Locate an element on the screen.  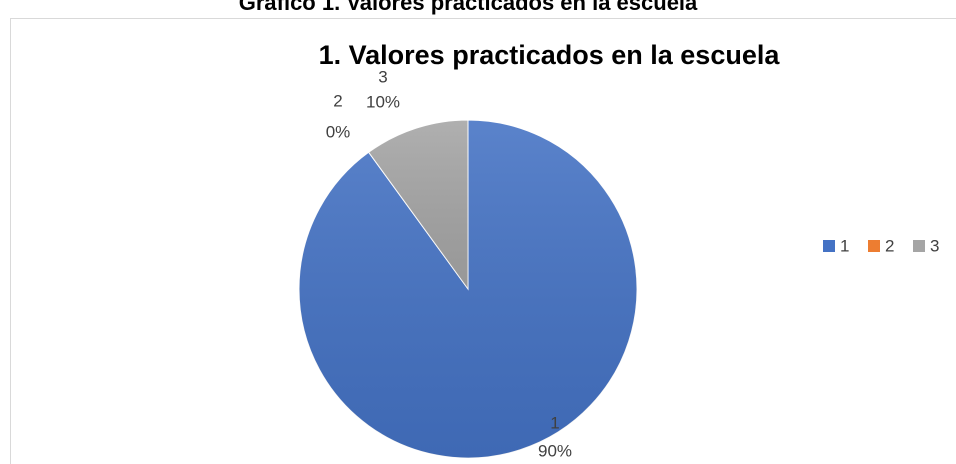
data-label-category: 3 is located at coordinates (382, 76).